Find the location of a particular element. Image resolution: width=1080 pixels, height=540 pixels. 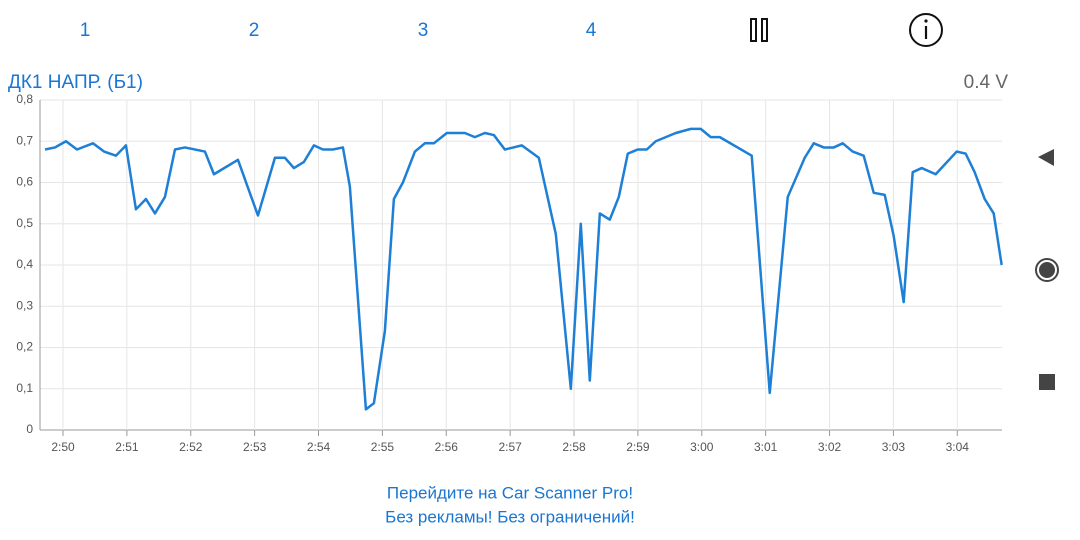

y-tick-label: 0,7 is located at coordinates (24, 140).